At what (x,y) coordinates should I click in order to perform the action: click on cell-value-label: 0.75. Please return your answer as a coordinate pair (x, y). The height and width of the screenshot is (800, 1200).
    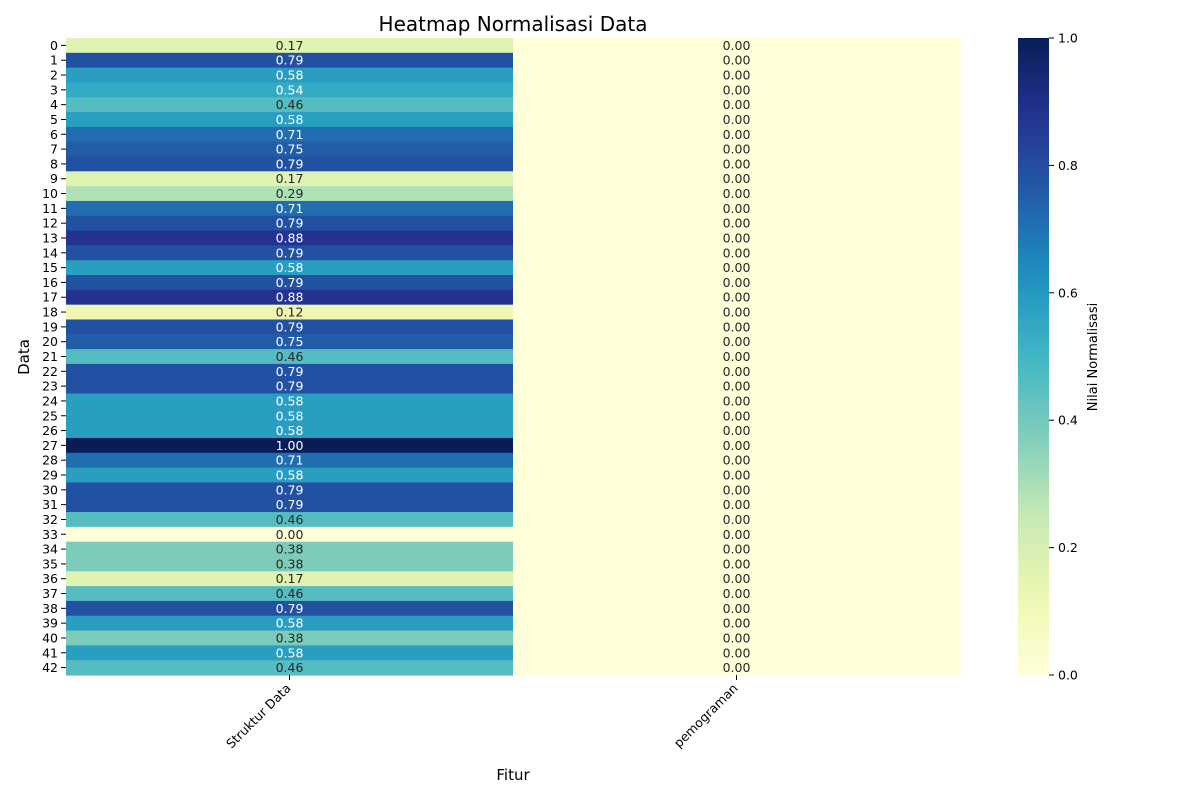
    Looking at the image, I should click on (290, 149).